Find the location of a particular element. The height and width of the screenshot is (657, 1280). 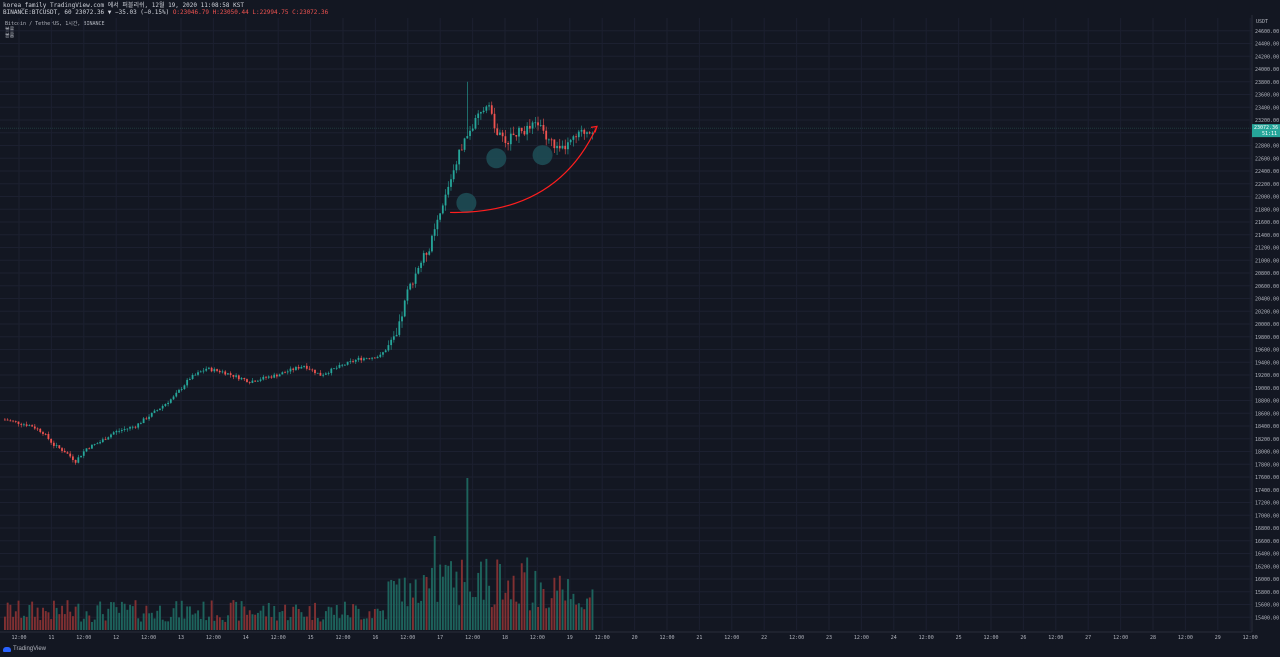

price-tick-label: 24200.00 is located at coordinates (1267, 57).